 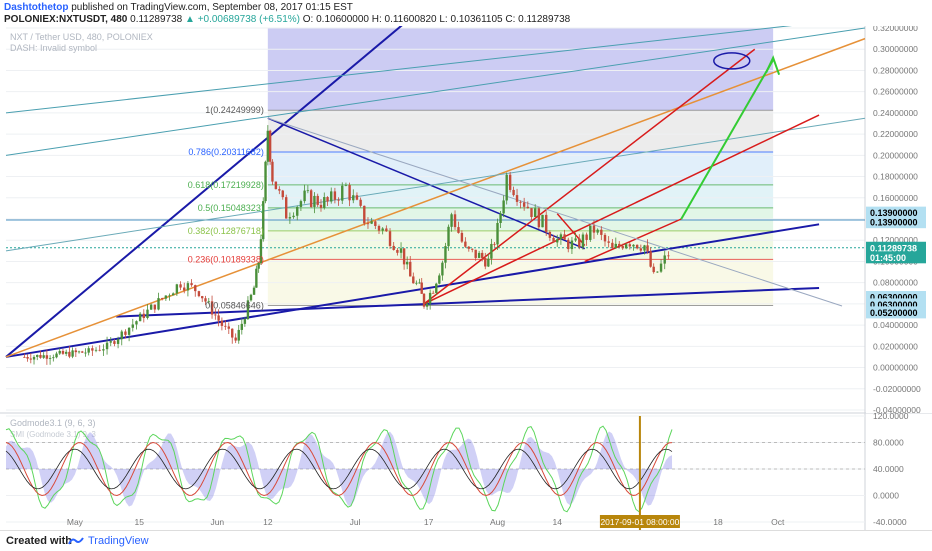 I want to click on time-tick-label: 14, so click(x=557, y=522).